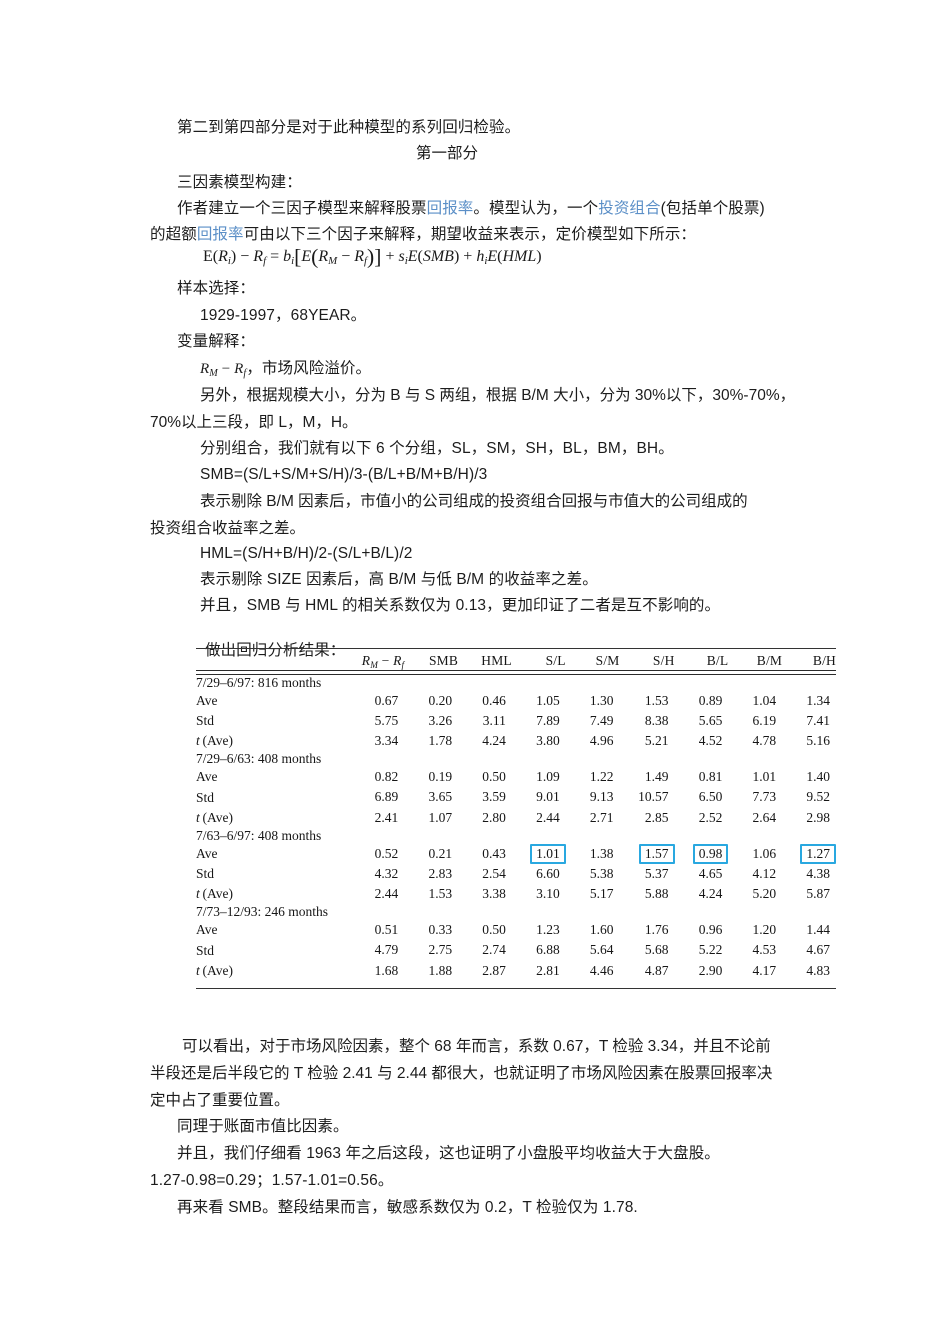  Describe the element at coordinates (629, 208) in the screenshot. I see `link-portfolio: 投资组合` at that location.